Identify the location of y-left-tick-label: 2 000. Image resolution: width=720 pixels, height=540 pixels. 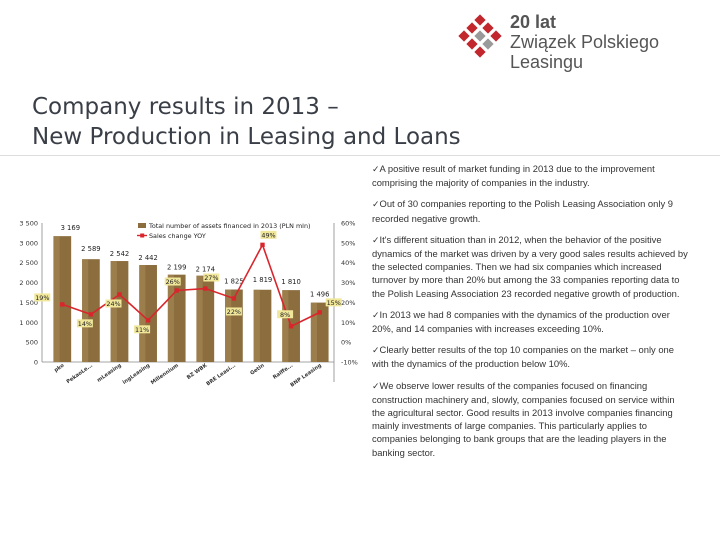
(28, 283).